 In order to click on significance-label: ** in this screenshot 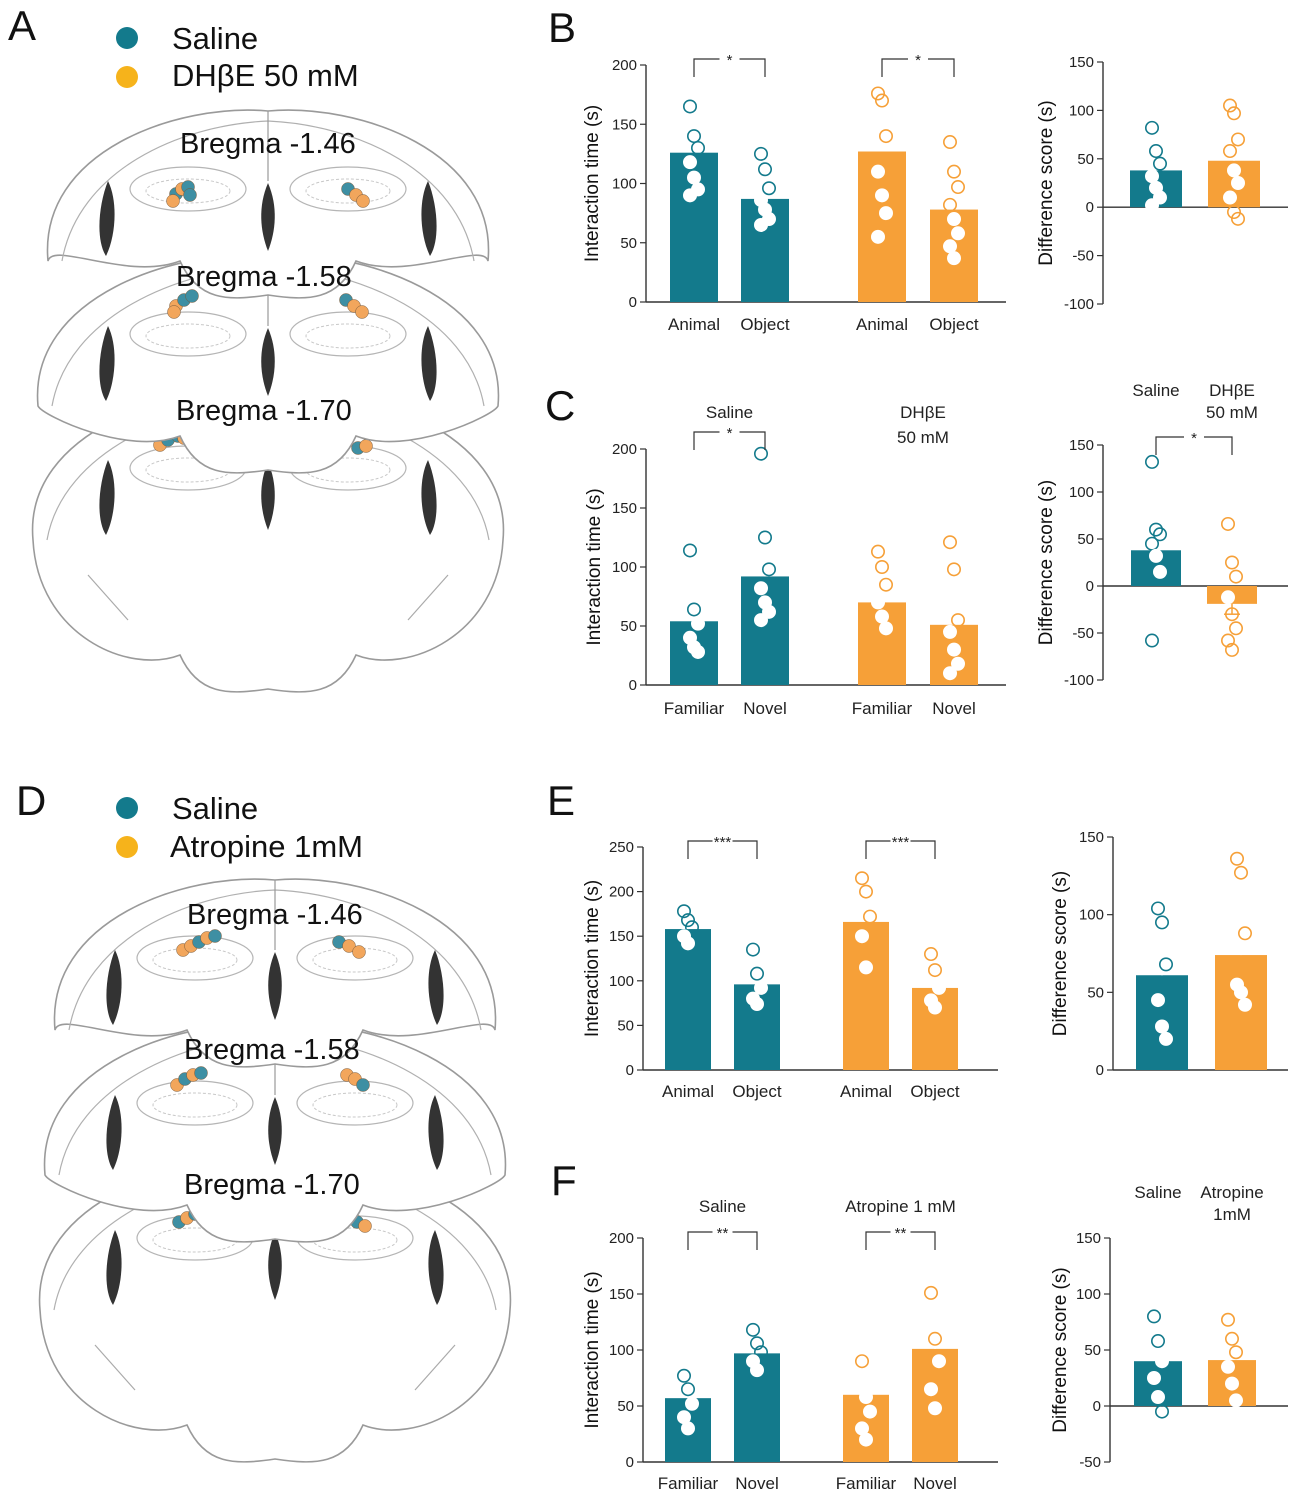, I will do `click(723, 1233)`.